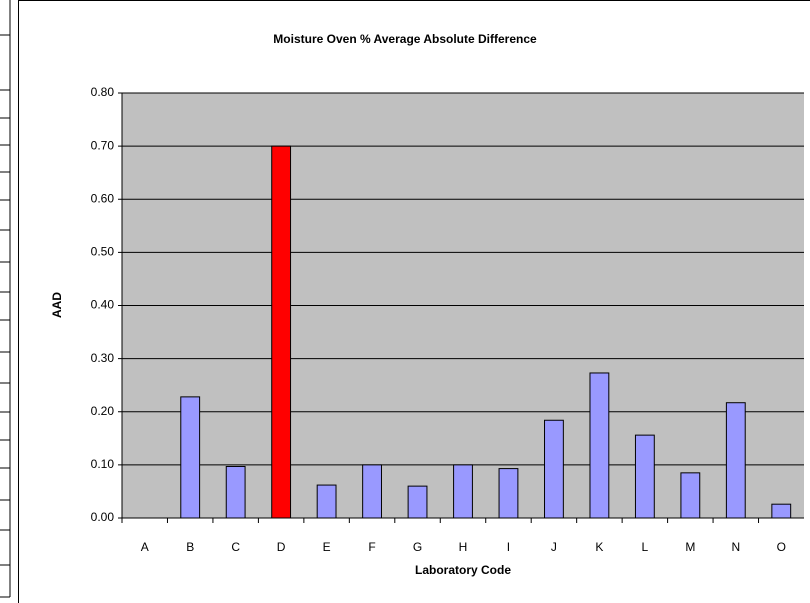 The width and height of the screenshot is (810, 603). Describe the element at coordinates (145, 547) in the screenshot. I see `x-tick-label: A` at that location.